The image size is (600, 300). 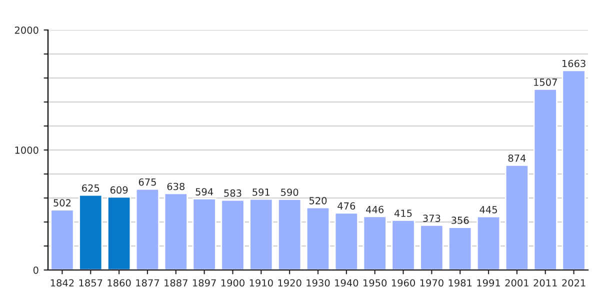 I want to click on y-tick-label: 1000, so click(x=26, y=150).